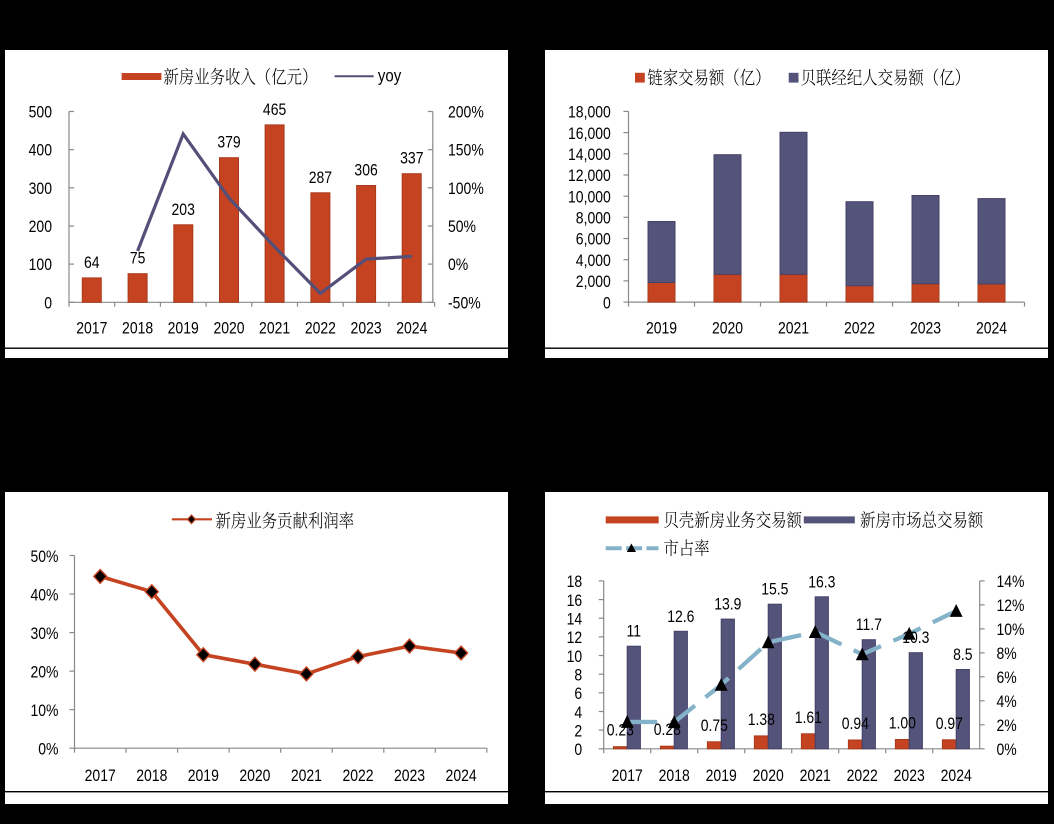 The width and height of the screenshot is (1054, 824). What do you see at coordinates (92, 263) in the screenshot?
I see `svg-text: 64` at bounding box center [92, 263].